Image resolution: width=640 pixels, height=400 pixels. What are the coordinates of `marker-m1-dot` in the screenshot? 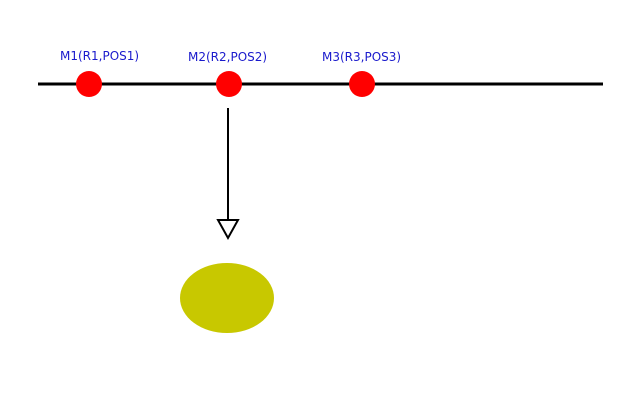 It's located at (89, 84).